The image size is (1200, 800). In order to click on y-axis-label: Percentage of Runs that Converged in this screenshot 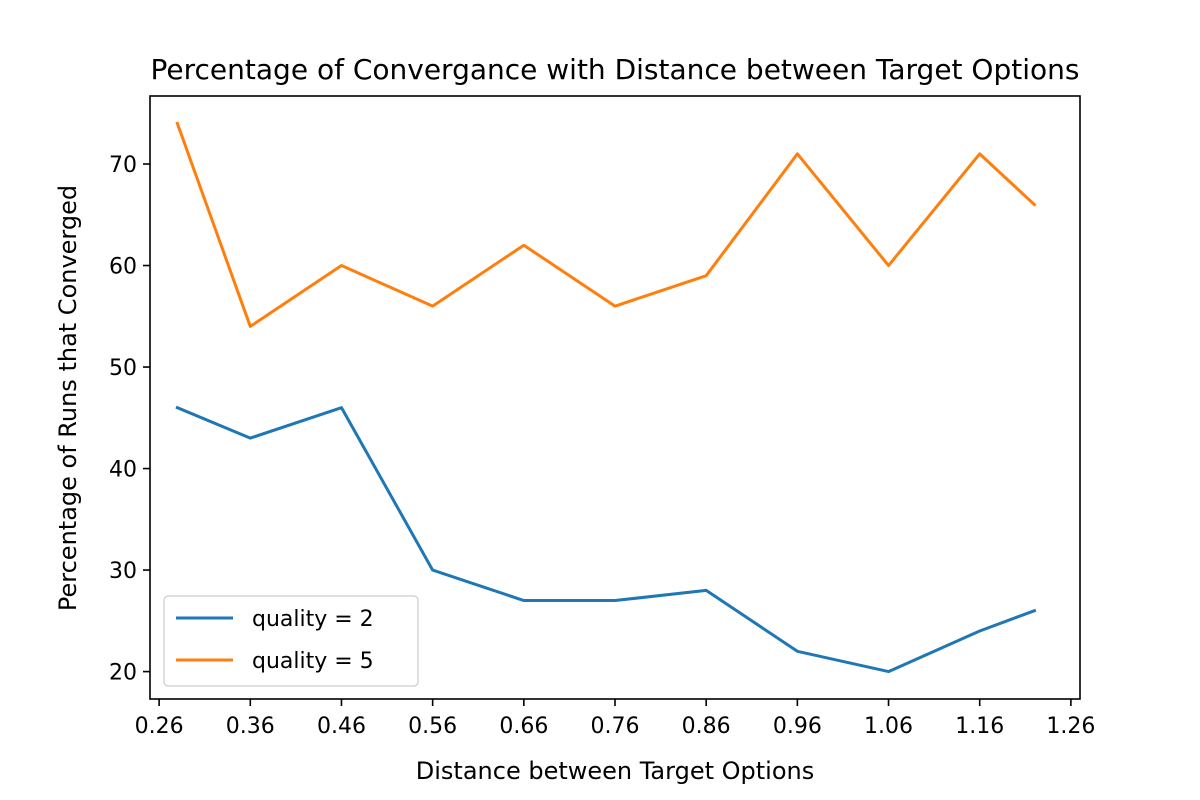, I will do `click(68, 398)`.